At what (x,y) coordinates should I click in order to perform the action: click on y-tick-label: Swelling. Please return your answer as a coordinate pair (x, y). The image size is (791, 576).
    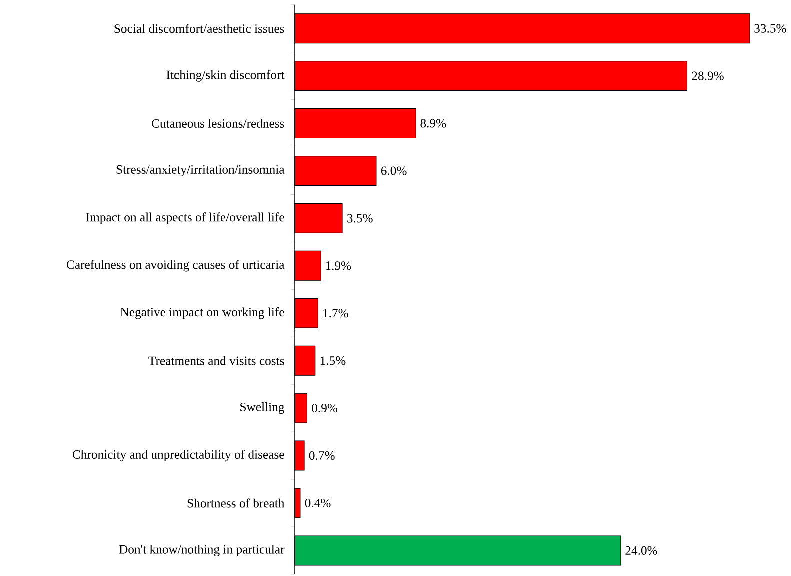
    Looking at the image, I should click on (262, 408).